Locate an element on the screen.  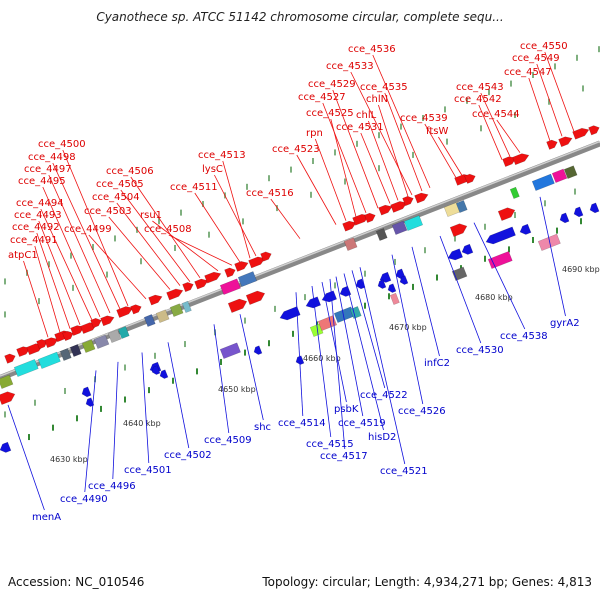
forward-gene-label: cce_4504 is located at coordinates (116, 197).